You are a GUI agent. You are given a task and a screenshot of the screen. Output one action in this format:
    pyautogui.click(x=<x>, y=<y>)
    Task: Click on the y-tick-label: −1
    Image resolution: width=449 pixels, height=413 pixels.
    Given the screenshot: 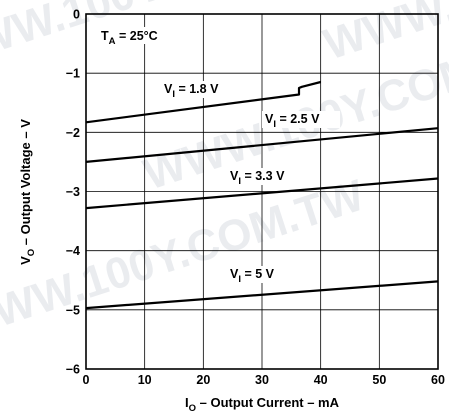 What is the action you would take?
    pyautogui.click(x=73, y=74)
    